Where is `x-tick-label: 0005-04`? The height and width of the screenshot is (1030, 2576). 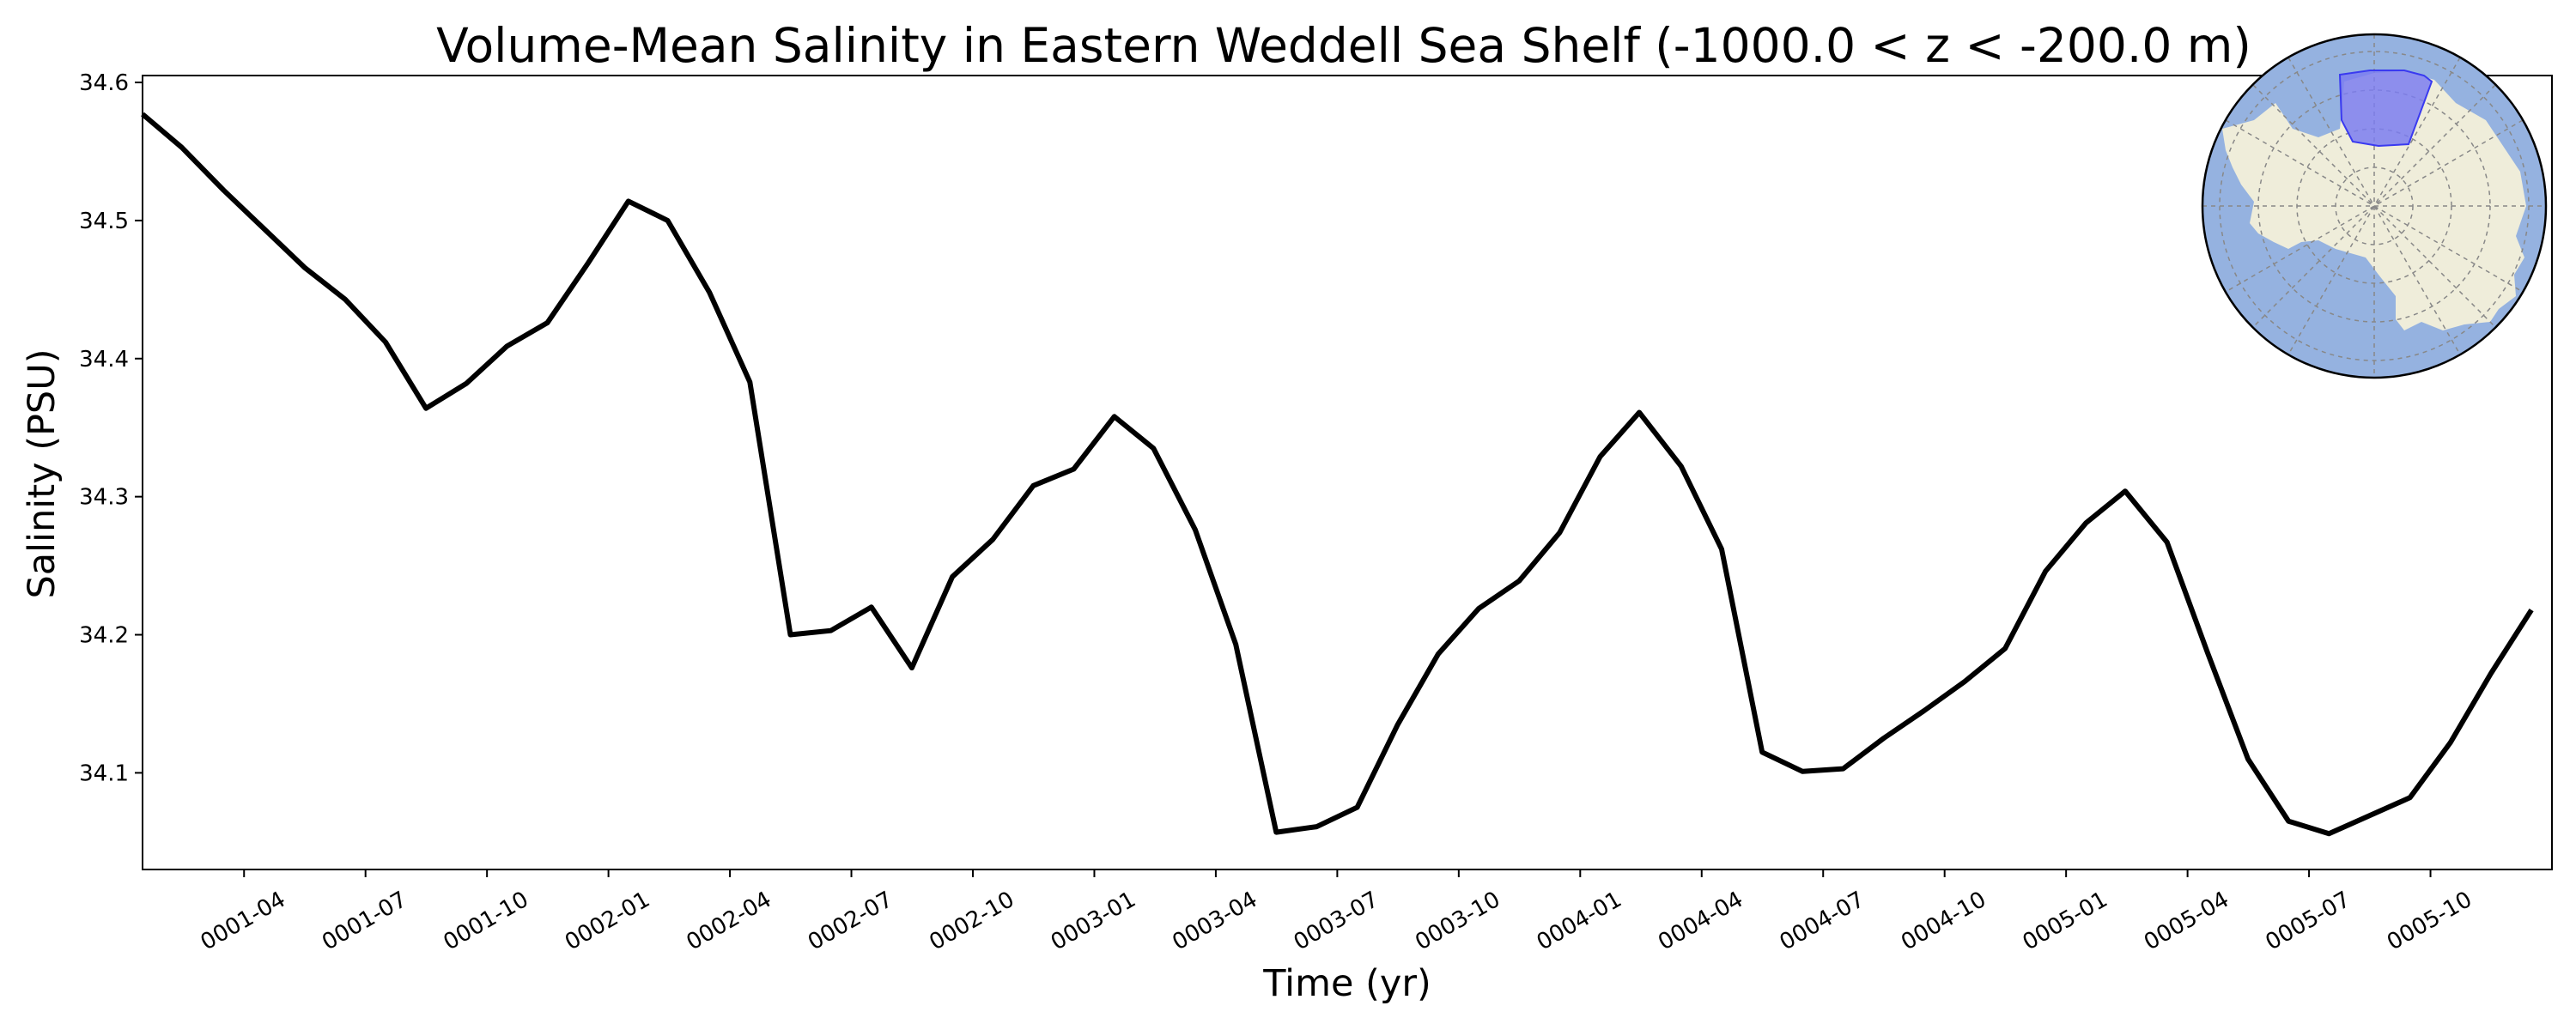 x-tick-label: 0005-04 is located at coordinates (2186, 921).